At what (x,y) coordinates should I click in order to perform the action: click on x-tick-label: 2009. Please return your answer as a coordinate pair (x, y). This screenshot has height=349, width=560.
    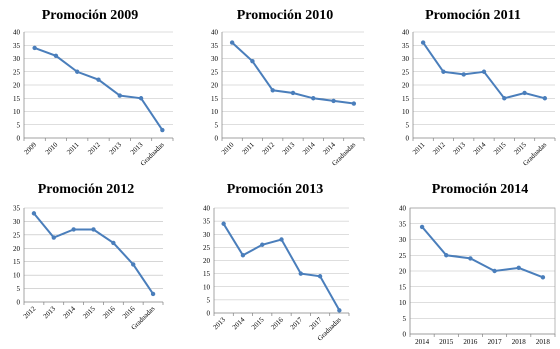
    Looking at the image, I should click on (31, 148).